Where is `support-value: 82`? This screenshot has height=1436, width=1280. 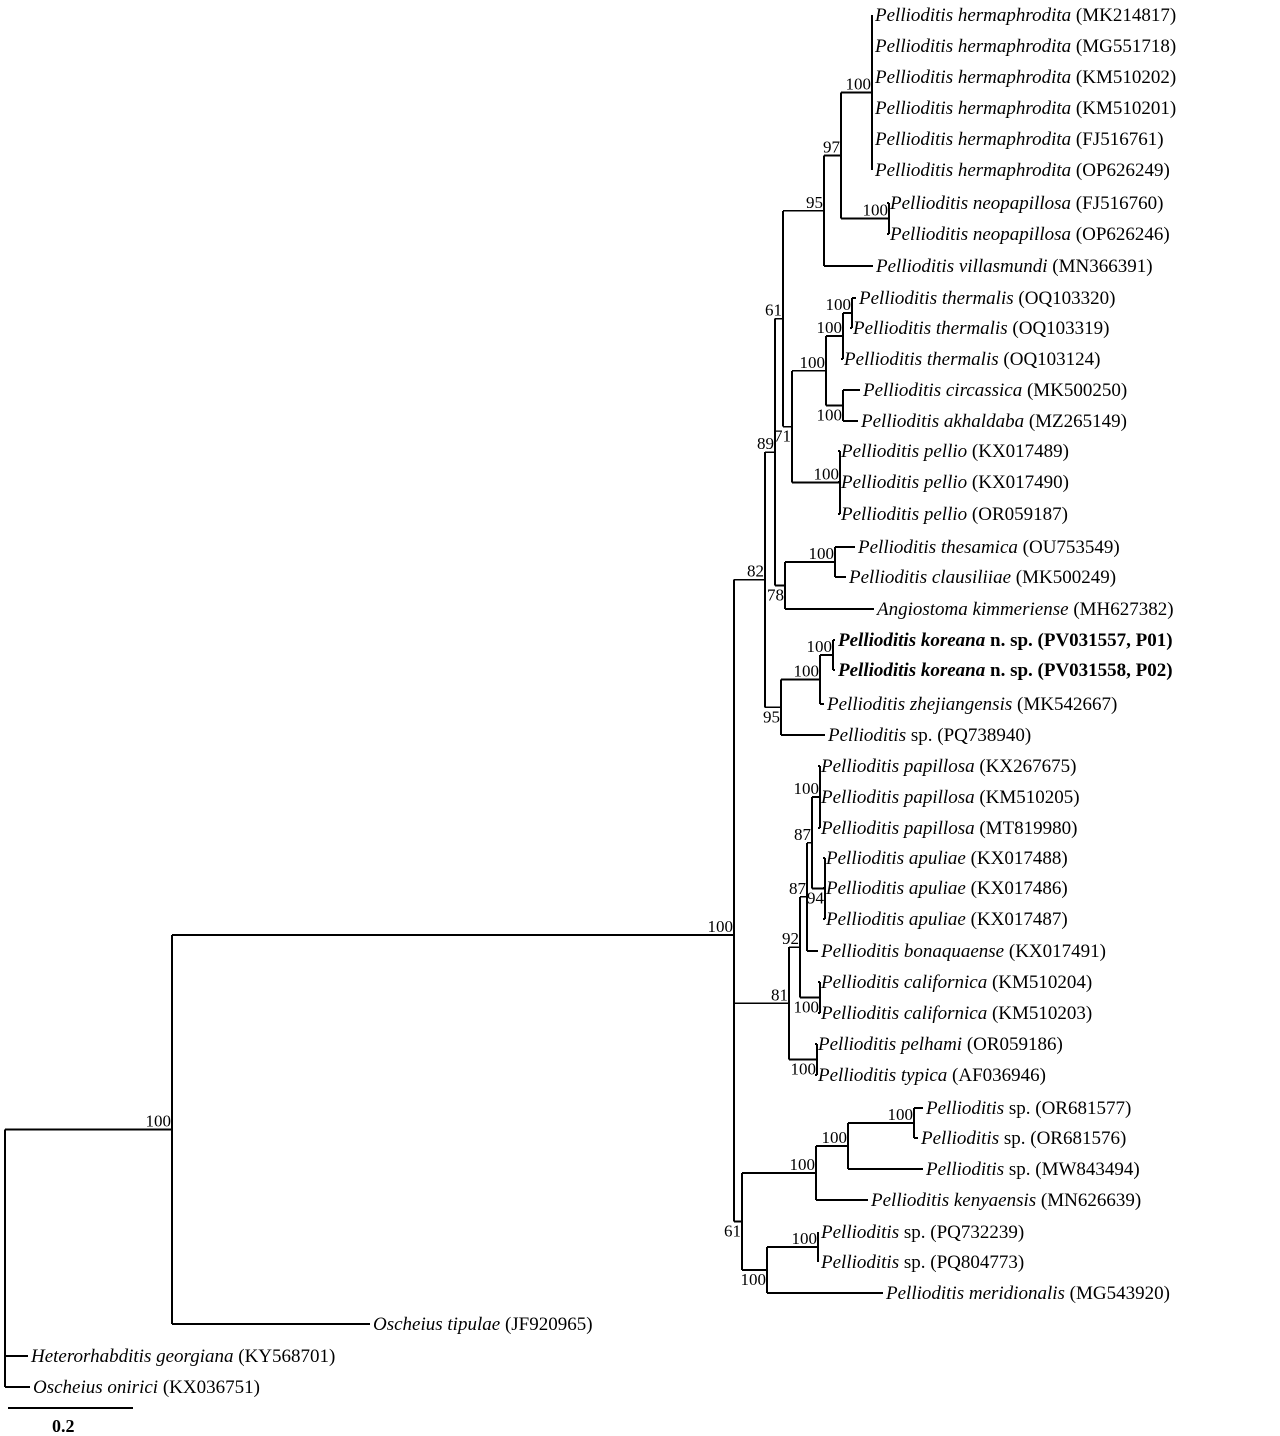 support-value: 82 is located at coordinates (755, 571).